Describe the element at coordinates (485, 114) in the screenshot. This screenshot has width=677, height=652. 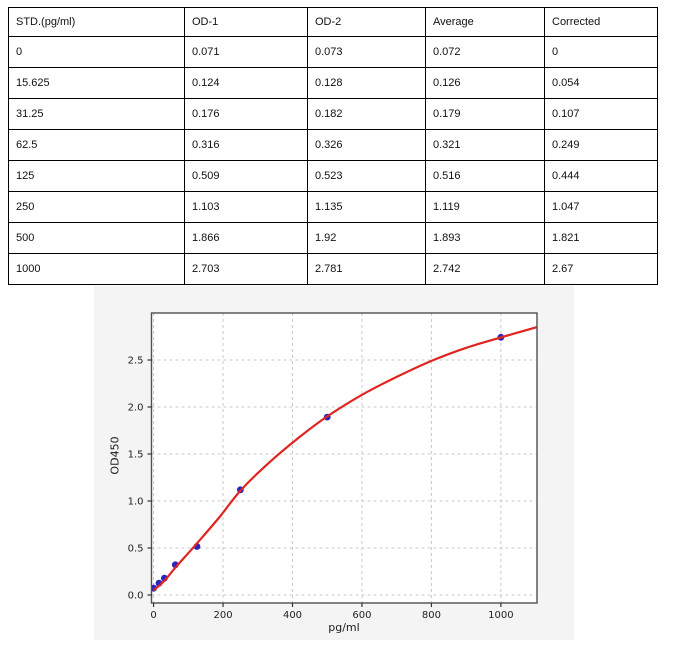
I see `table-cell: 0.179` at that location.